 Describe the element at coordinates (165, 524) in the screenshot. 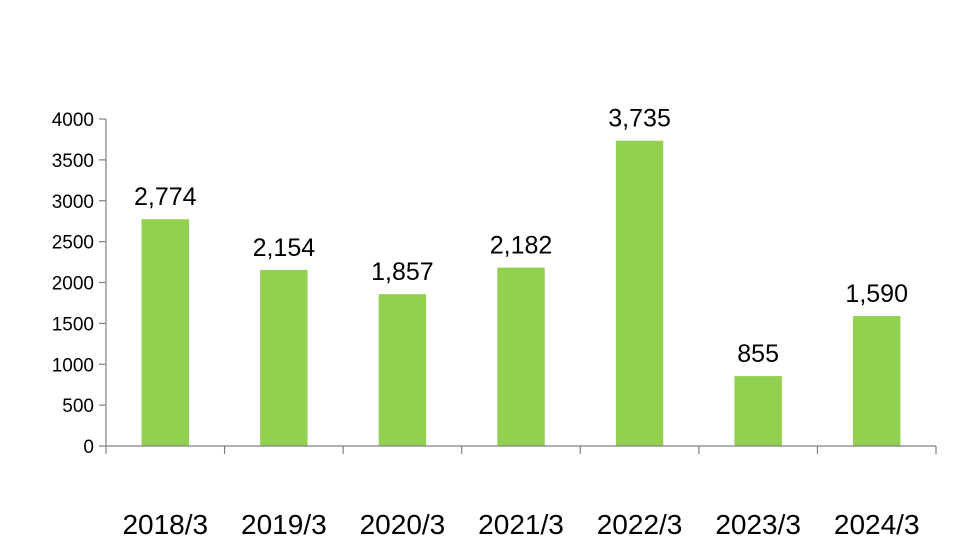

I see `x-tick-label: 2018/3` at that location.